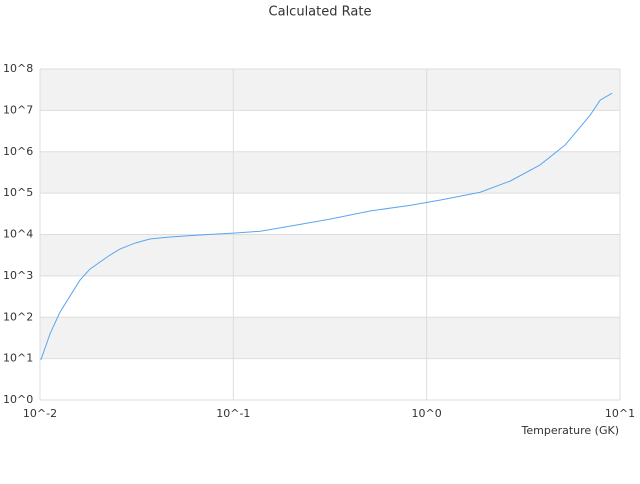 This screenshot has height=484, width=640. I want to click on chart-title: Calculated Rate, so click(320, 12).